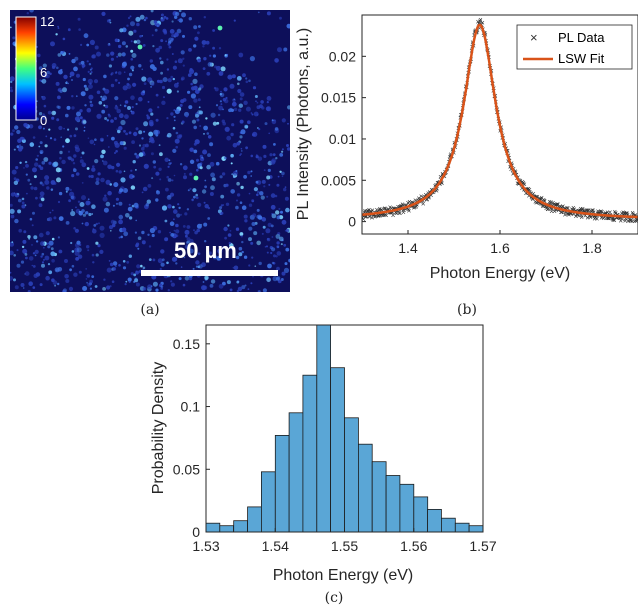 This screenshot has width=638, height=608. What do you see at coordinates (149, 310) in the screenshot?
I see `caption-a: (a)` at bounding box center [149, 310].